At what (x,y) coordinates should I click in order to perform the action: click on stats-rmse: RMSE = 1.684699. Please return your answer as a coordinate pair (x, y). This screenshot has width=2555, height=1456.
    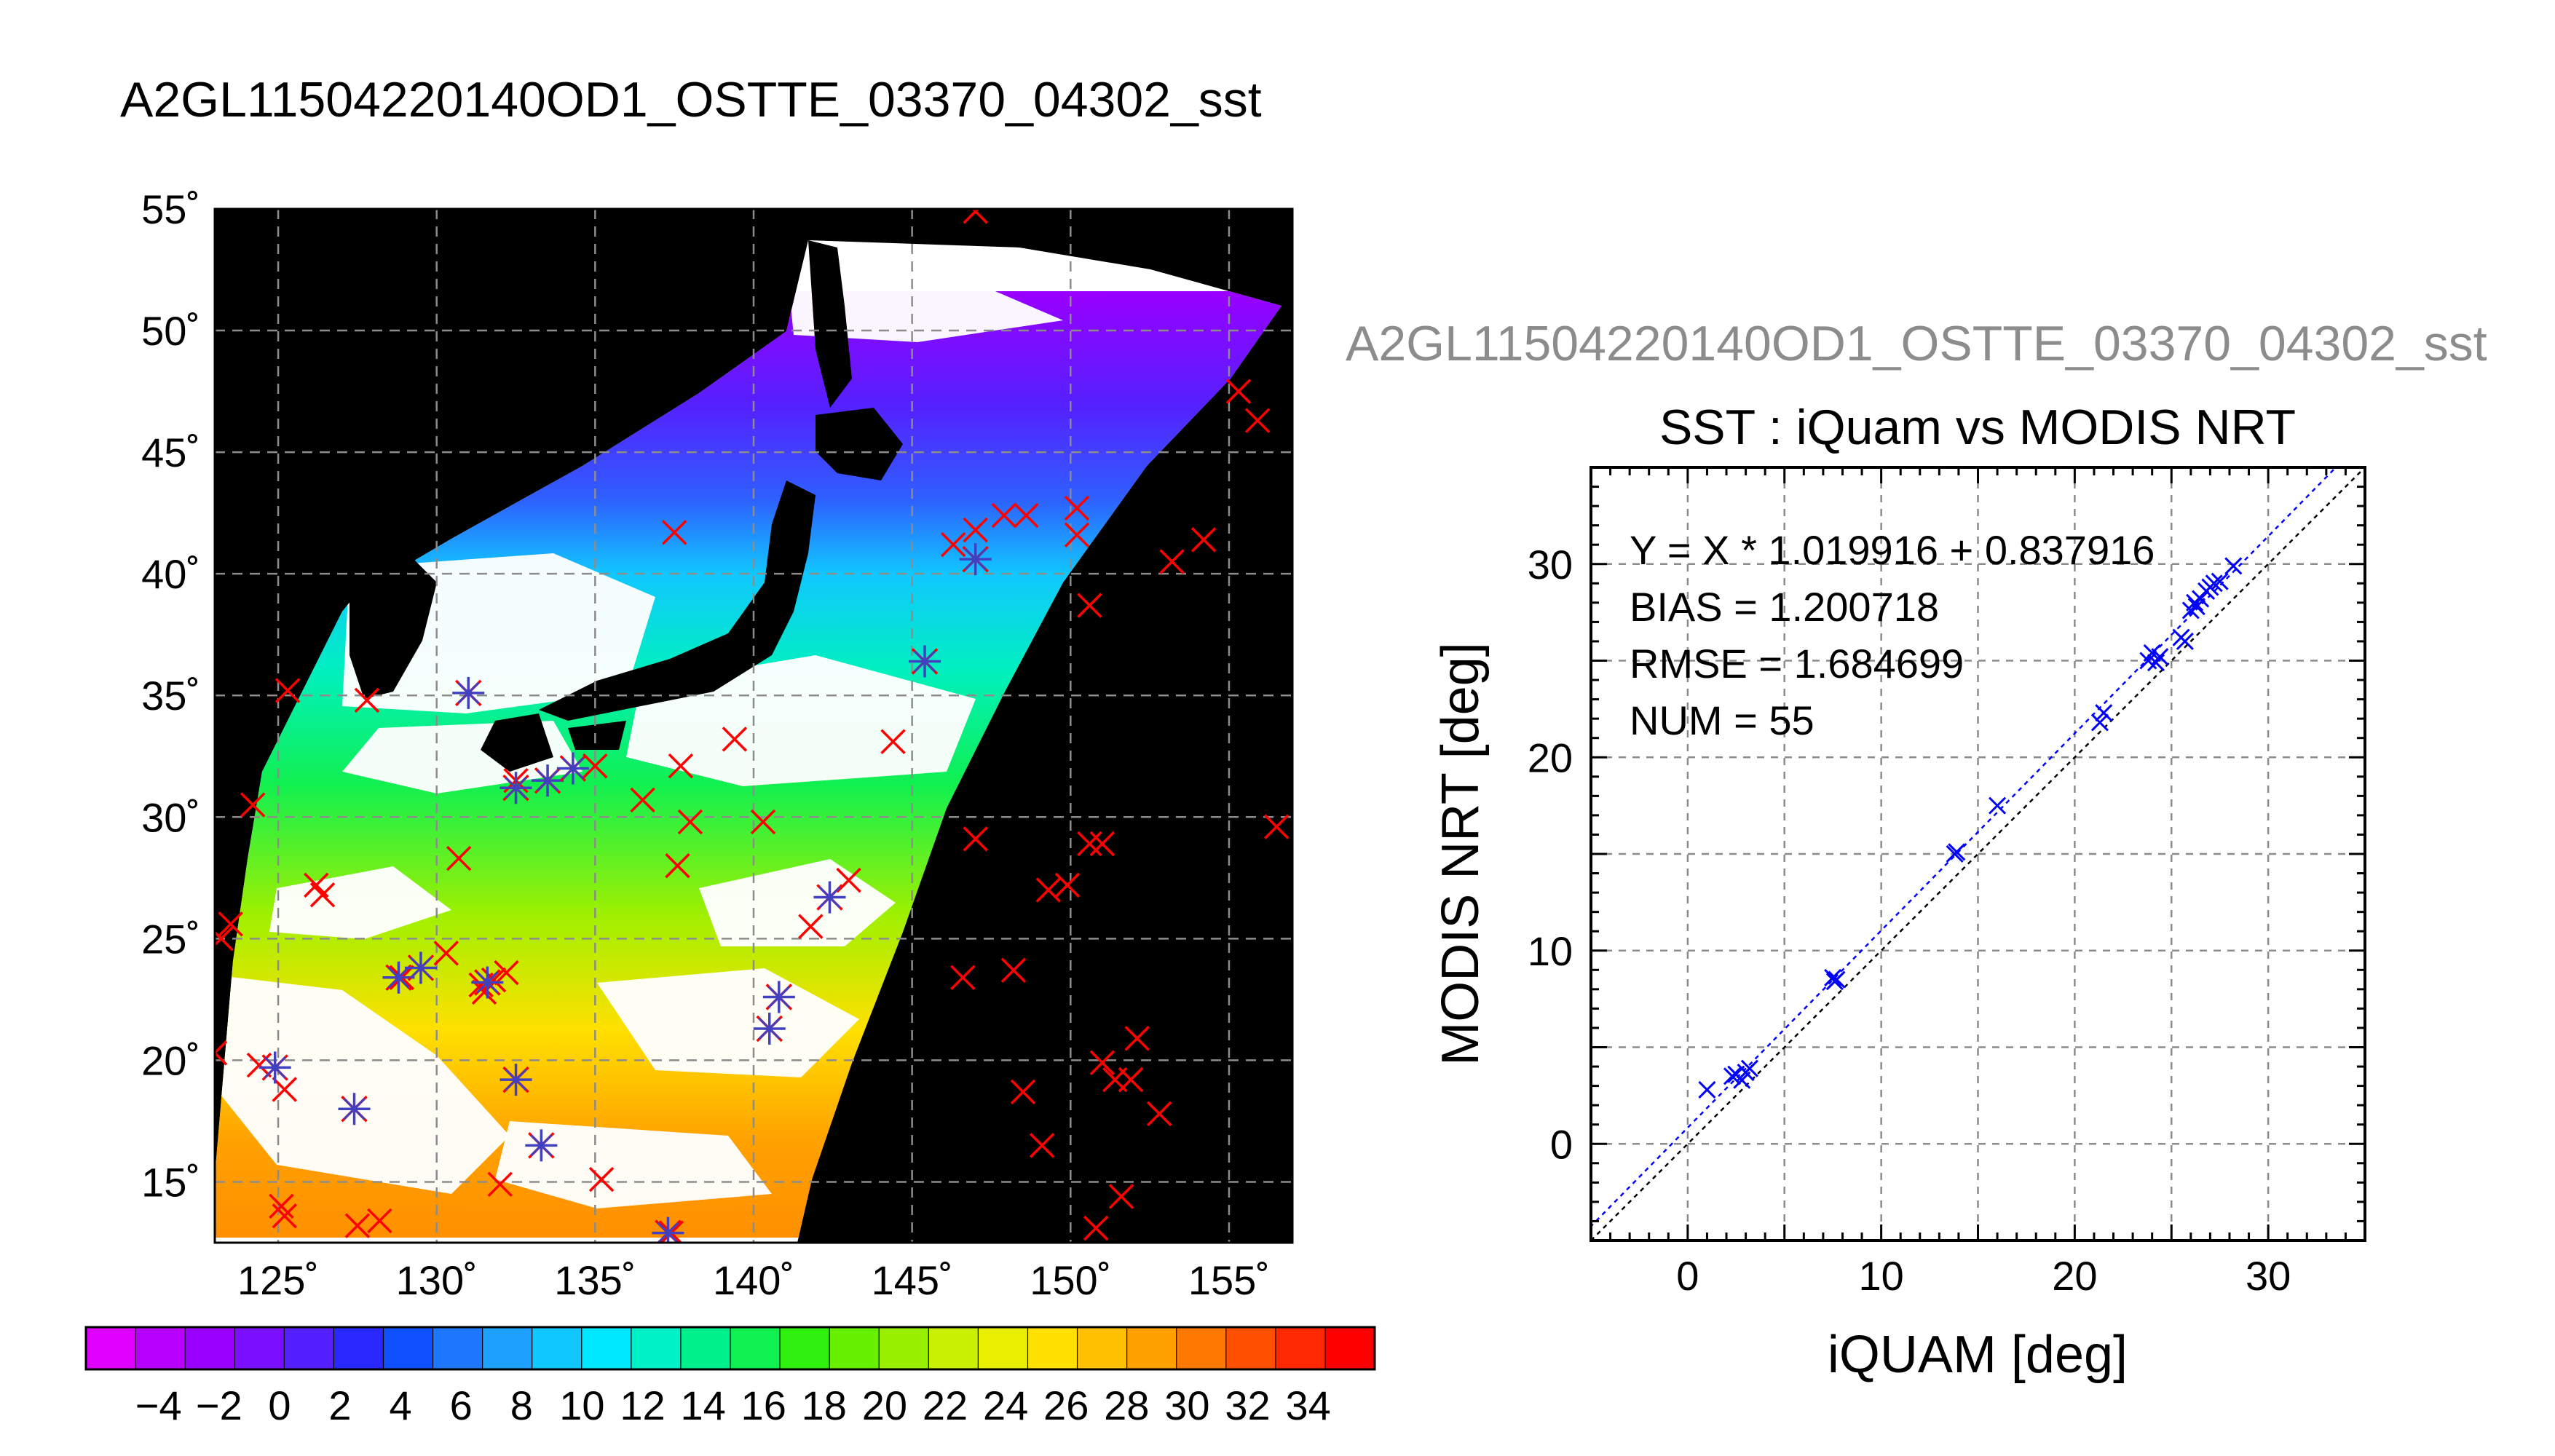
    Looking at the image, I should click on (1797, 664).